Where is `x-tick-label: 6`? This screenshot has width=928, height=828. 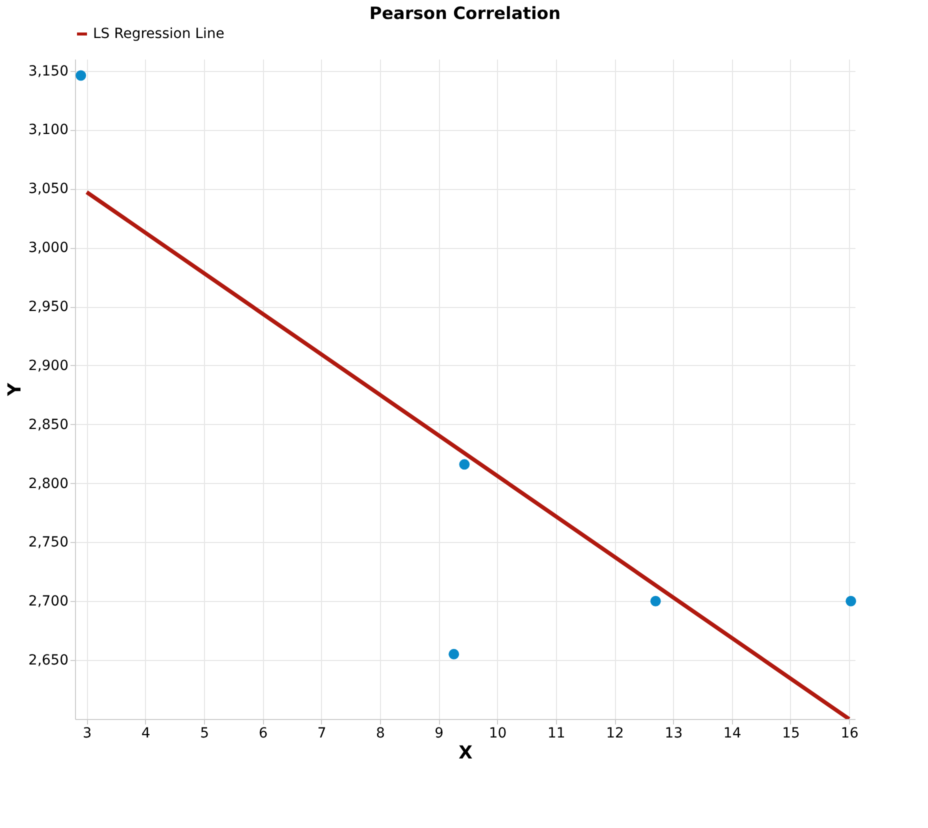
x-tick-label: 6 is located at coordinates (263, 734).